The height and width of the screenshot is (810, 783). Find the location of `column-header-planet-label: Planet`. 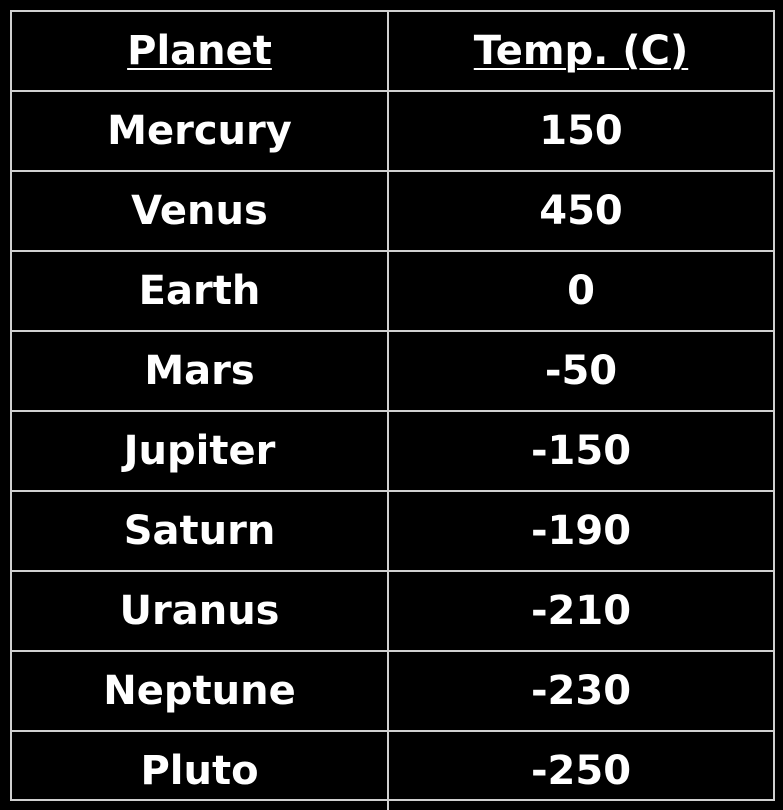

column-header-planet-label: Planet is located at coordinates (199, 51).